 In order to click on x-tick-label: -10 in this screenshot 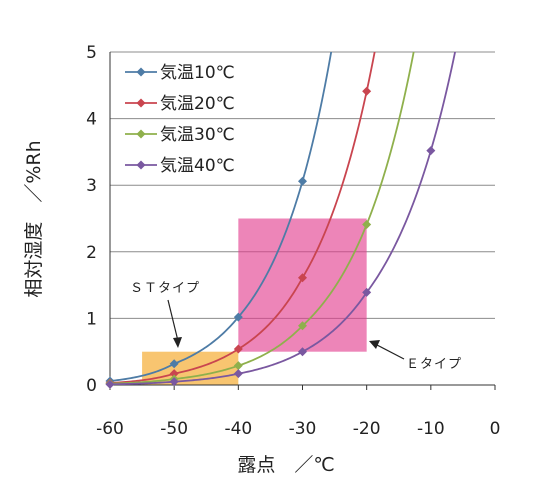, I will do `click(431, 429)`.